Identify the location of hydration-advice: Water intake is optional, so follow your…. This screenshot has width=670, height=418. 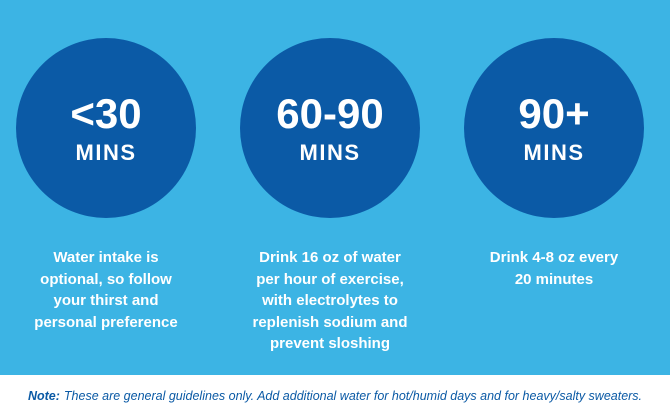
(106, 290).